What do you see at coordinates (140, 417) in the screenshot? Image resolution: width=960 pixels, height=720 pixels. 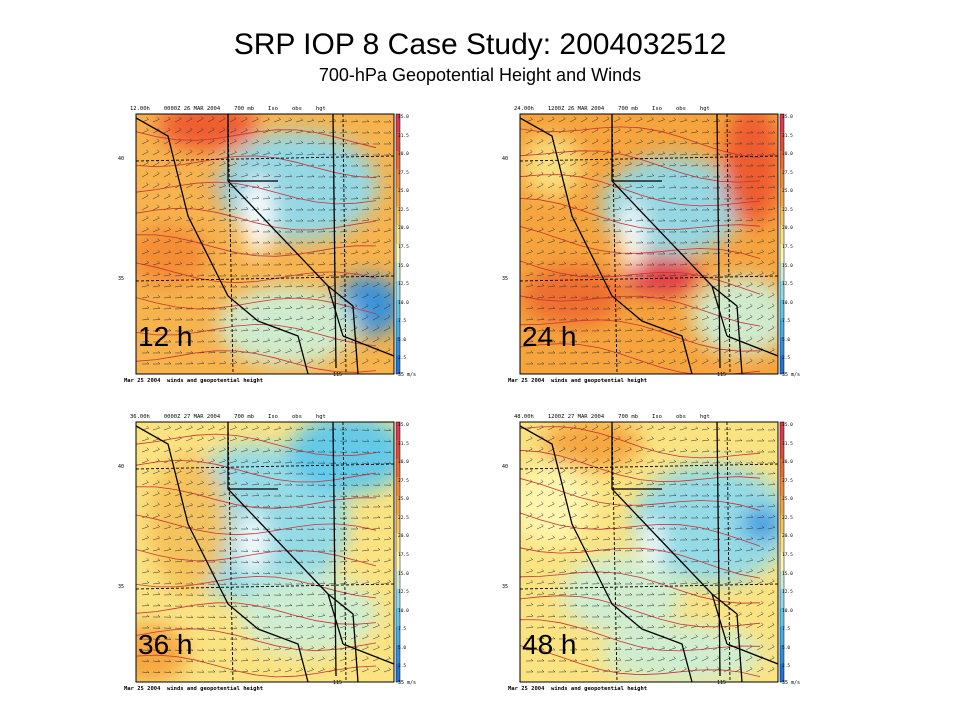 I see `header-time: 36.00h` at bounding box center [140, 417].